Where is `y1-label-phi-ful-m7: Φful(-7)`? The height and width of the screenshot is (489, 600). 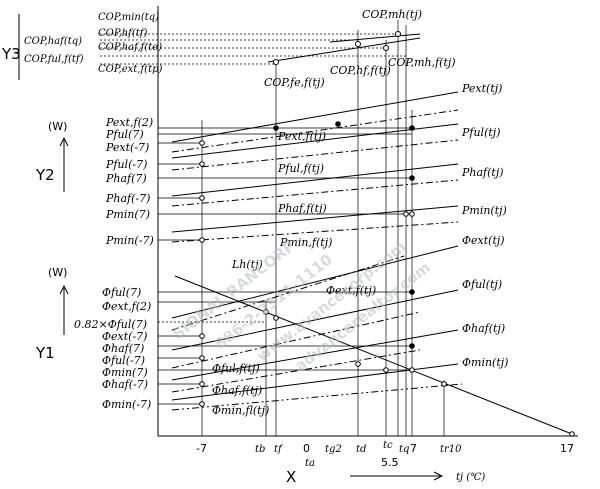
y1-label-phi-ful-m7: Φful(-7) is located at coordinates (123, 360).